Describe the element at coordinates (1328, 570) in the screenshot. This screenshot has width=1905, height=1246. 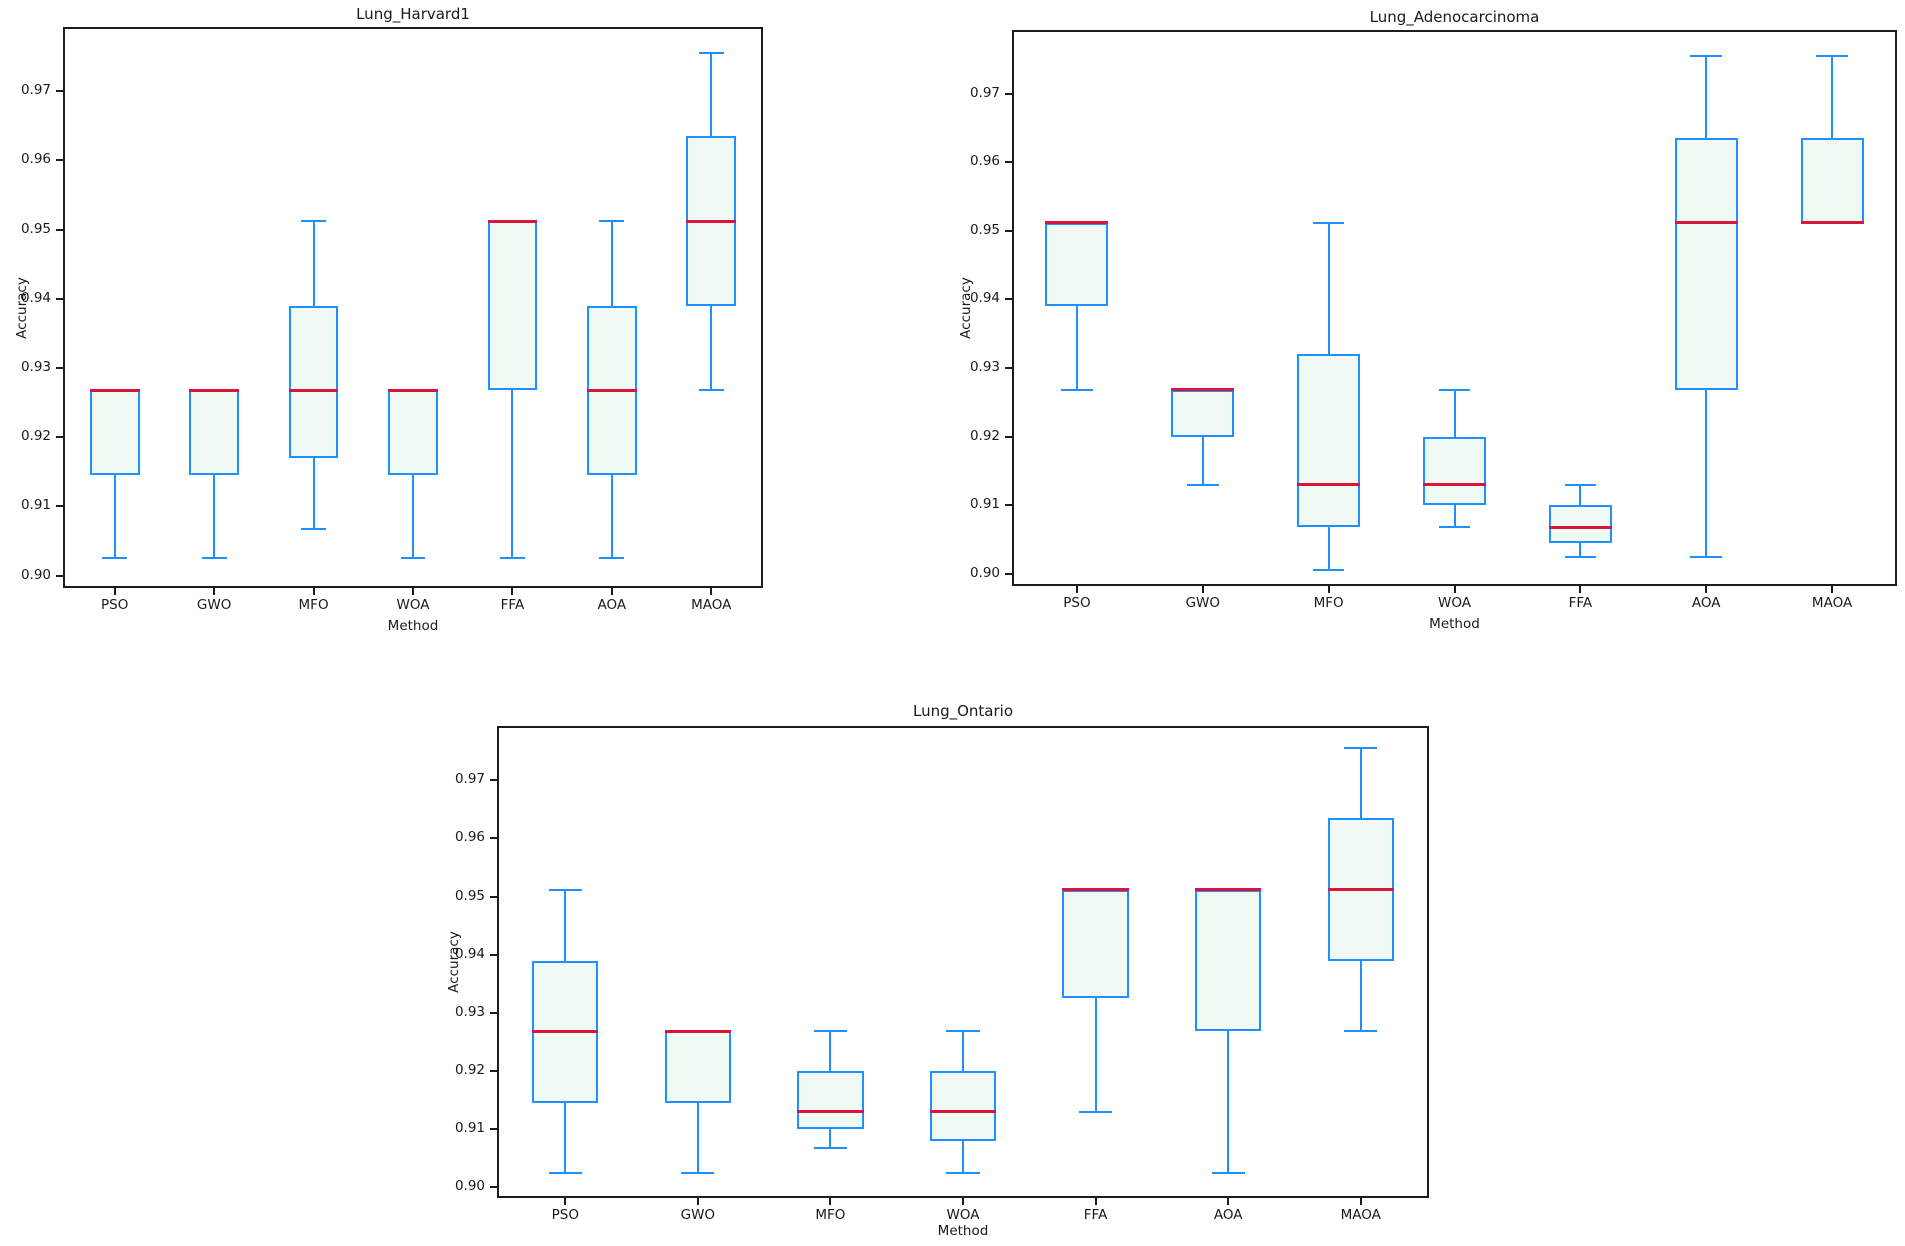
I see `lower-cap-MFO` at that location.